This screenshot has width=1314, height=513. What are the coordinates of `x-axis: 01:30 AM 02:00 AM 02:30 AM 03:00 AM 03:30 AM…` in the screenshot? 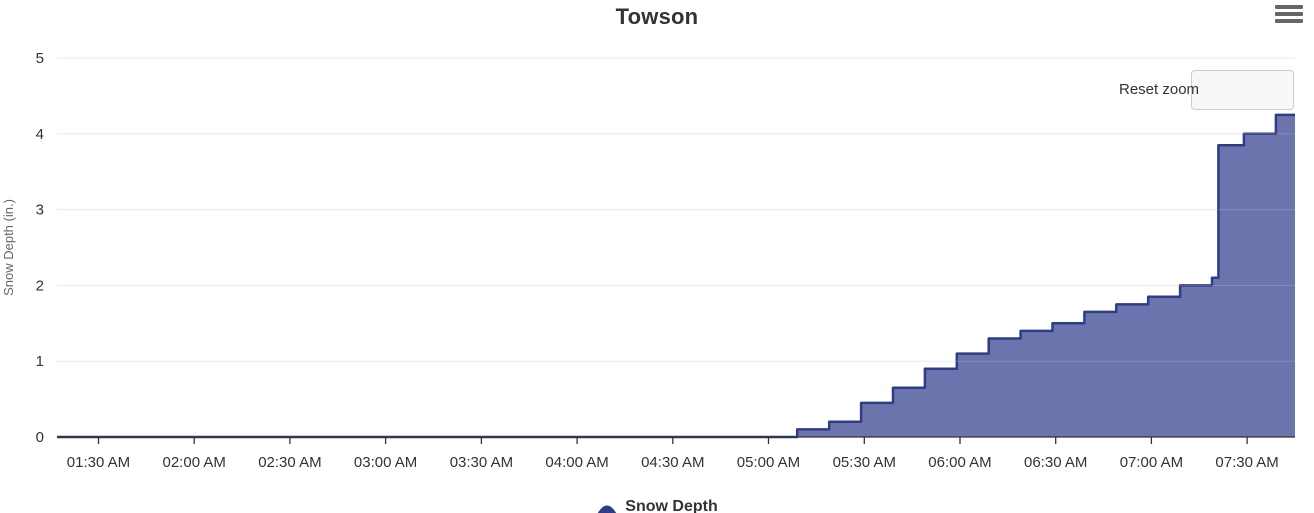 It's located at (676, 453).